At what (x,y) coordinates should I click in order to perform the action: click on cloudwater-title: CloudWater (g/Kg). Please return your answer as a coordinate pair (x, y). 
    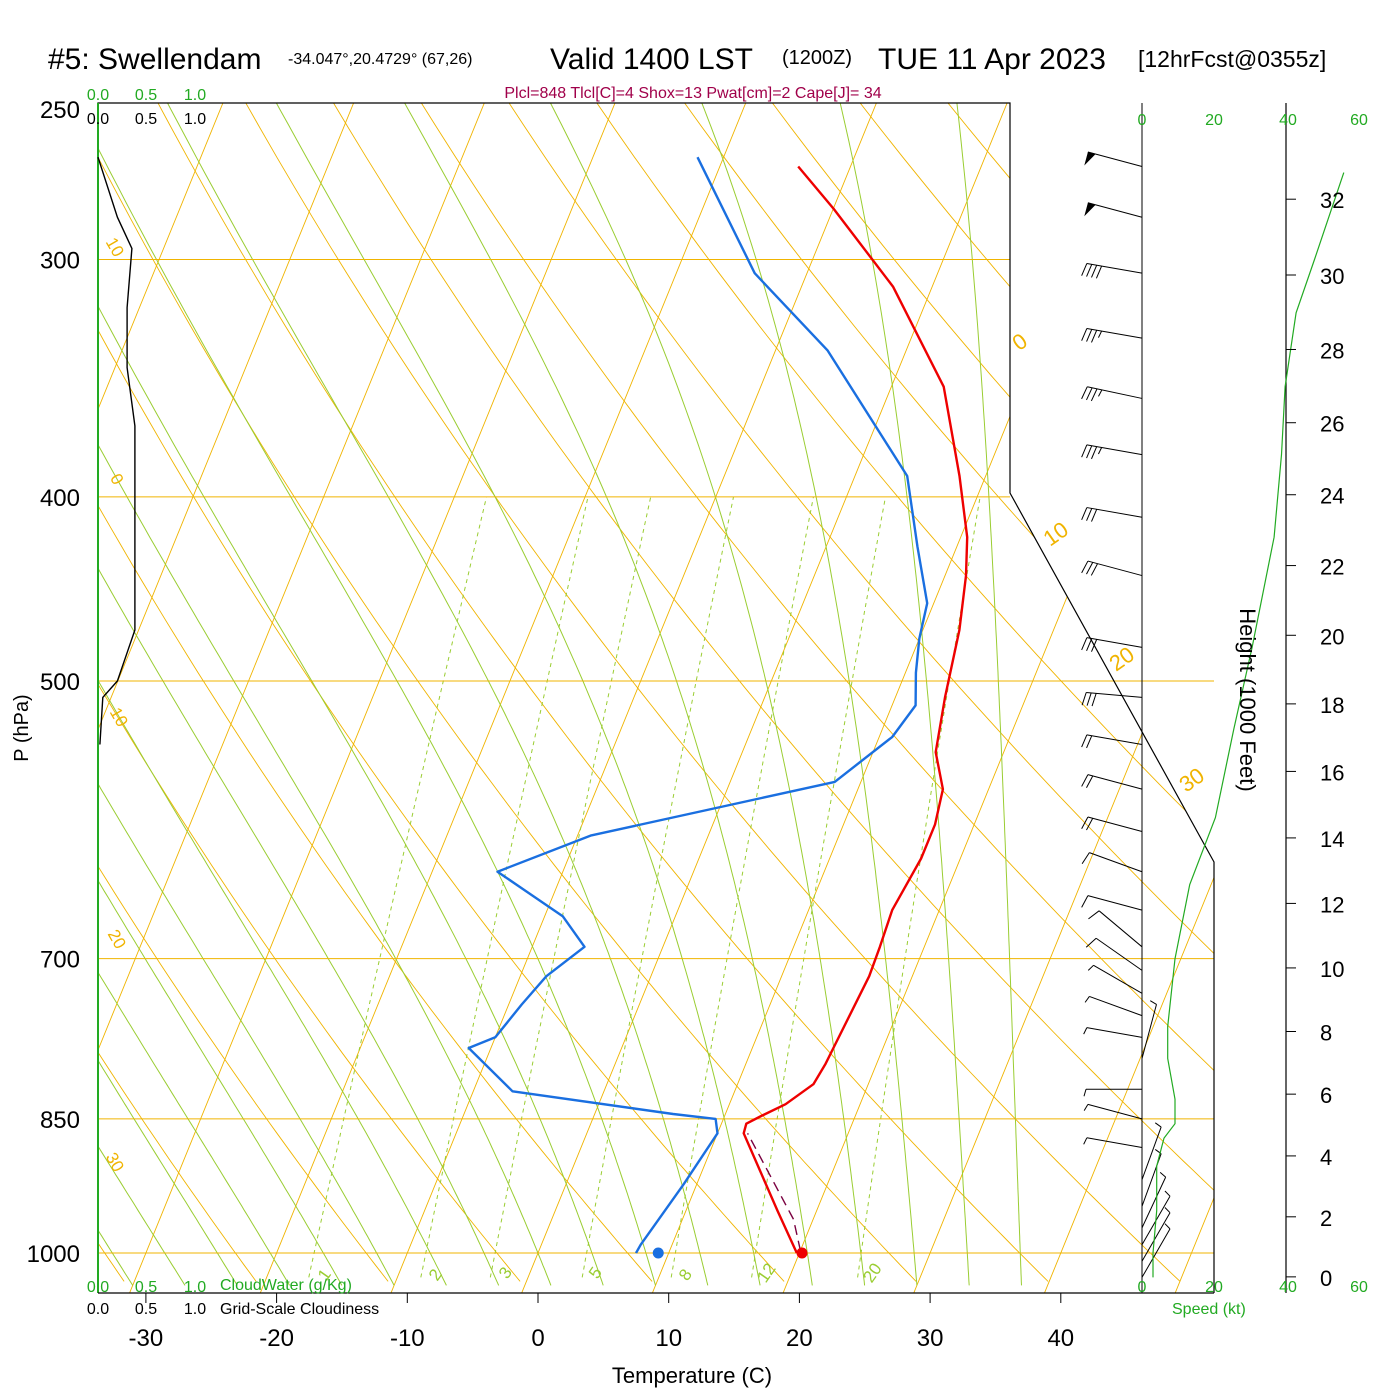
    Looking at the image, I should click on (286, 1285).